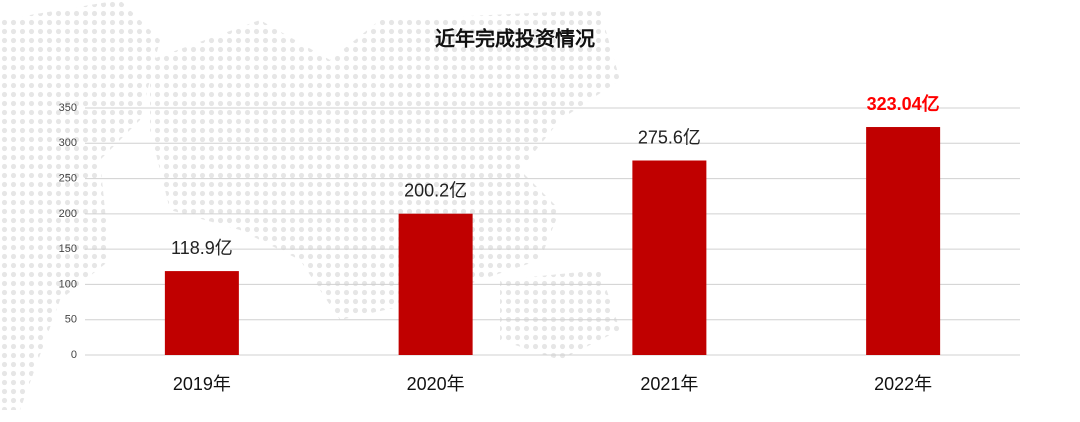 The image size is (1080, 422). What do you see at coordinates (669, 137) in the screenshot?
I see `value-label: 275.6亿` at bounding box center [669, 137].